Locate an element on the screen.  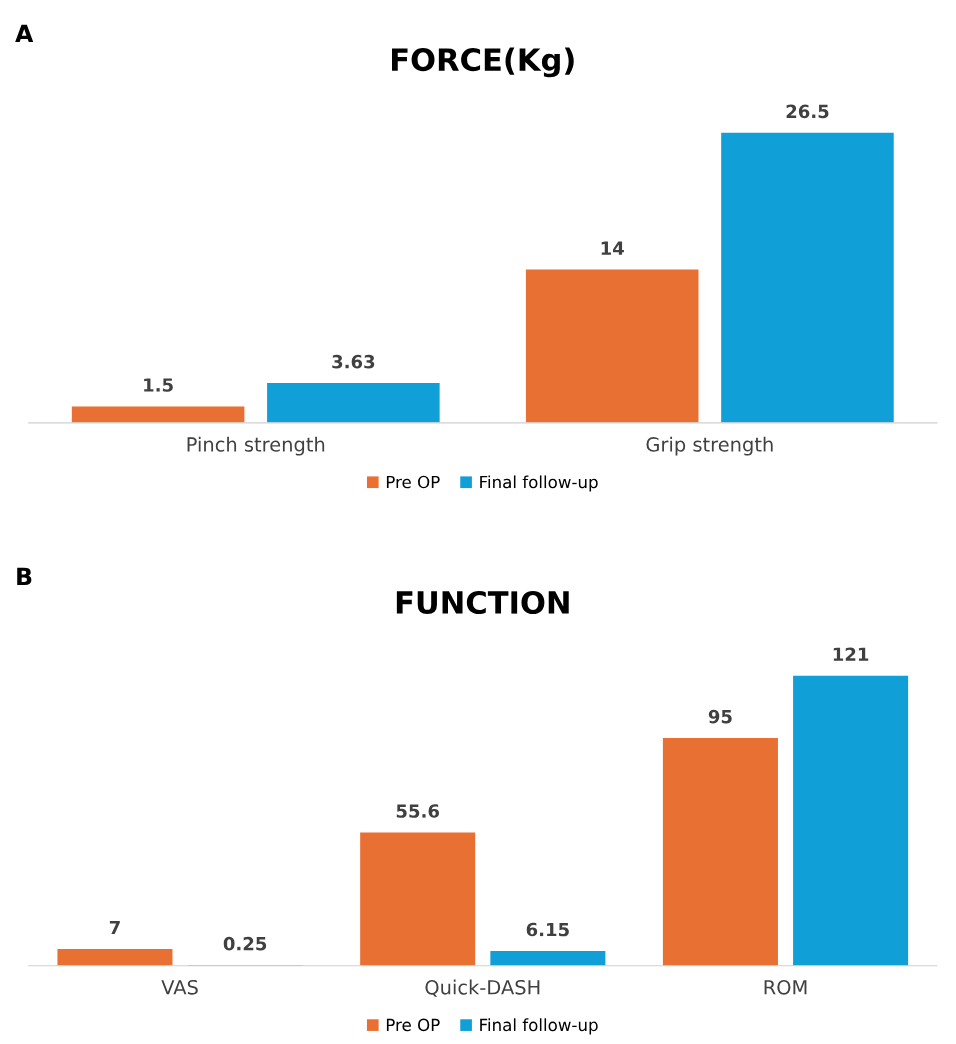
text: A is located at coordinates (24, 33).